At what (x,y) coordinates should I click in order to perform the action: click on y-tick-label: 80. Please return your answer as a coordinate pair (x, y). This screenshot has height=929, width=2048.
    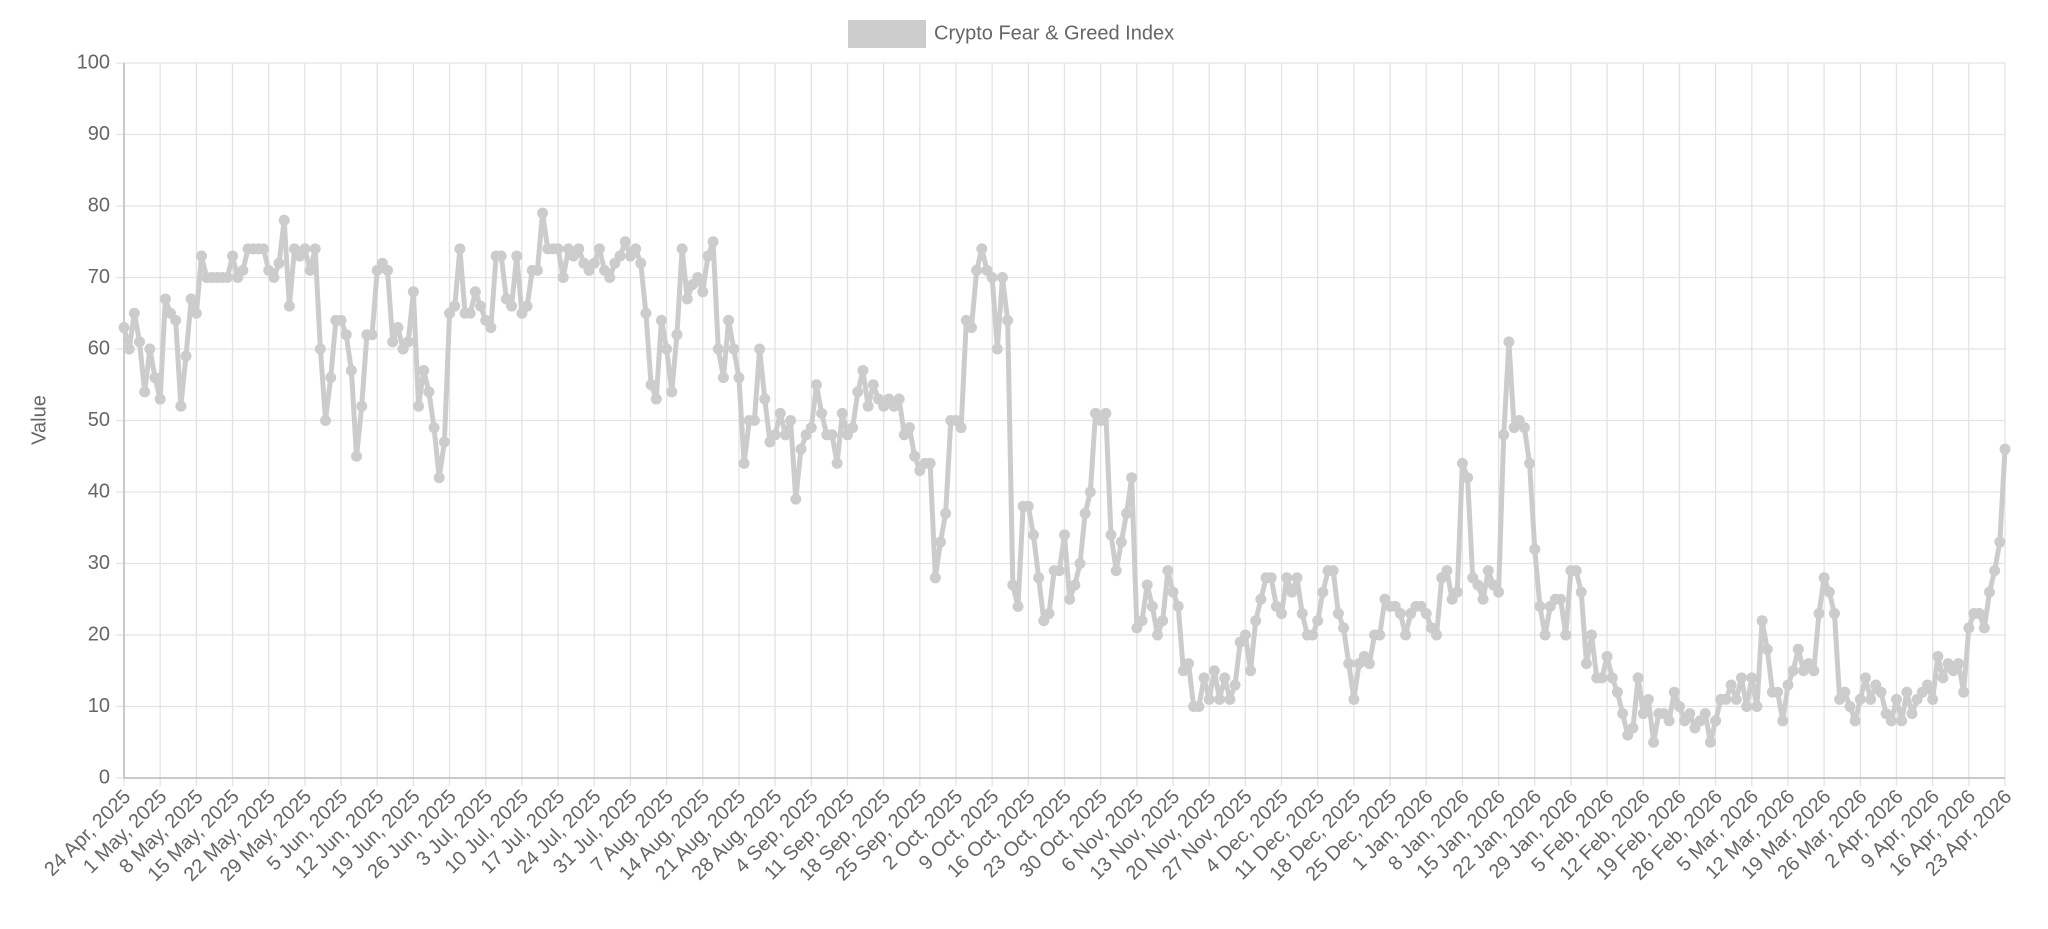
    Looking at the image, I should click on (99, 205).